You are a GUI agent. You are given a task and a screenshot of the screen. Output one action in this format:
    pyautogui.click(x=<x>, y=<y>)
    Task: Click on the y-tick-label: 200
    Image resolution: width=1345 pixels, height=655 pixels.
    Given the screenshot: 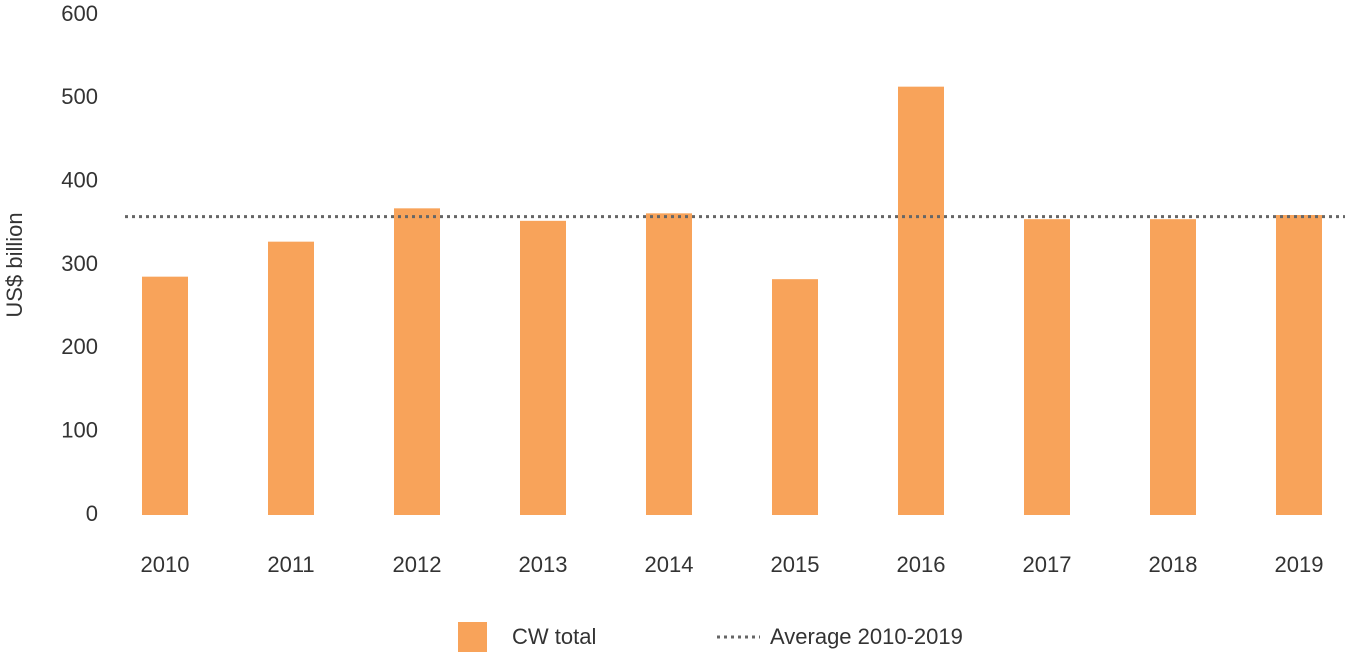 What is the action you would take?
    pyautogui.click(x=79, y=346)
    